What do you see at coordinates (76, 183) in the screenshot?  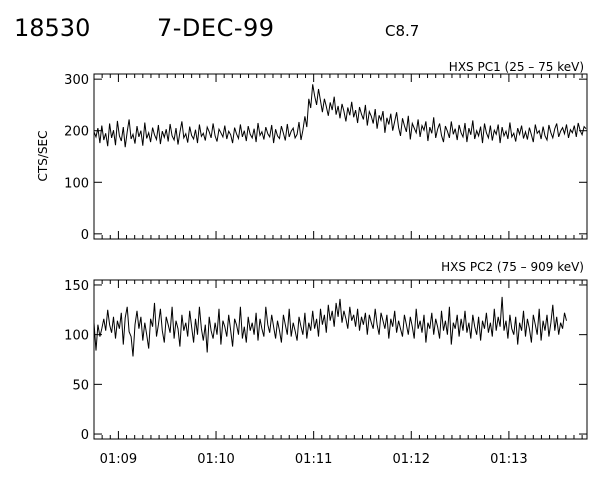 I see `pc1-ytick-label-1: 100` at bounding box center [76, 183].